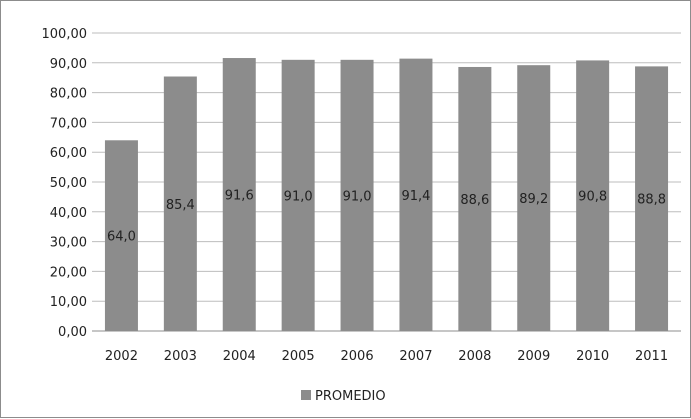 This screenshot has height=419, width=691. What do you see at coordinates (65, 34) in the screenshot?
I see `y-tick-label: 100,00` at bounding box center [65, 34].